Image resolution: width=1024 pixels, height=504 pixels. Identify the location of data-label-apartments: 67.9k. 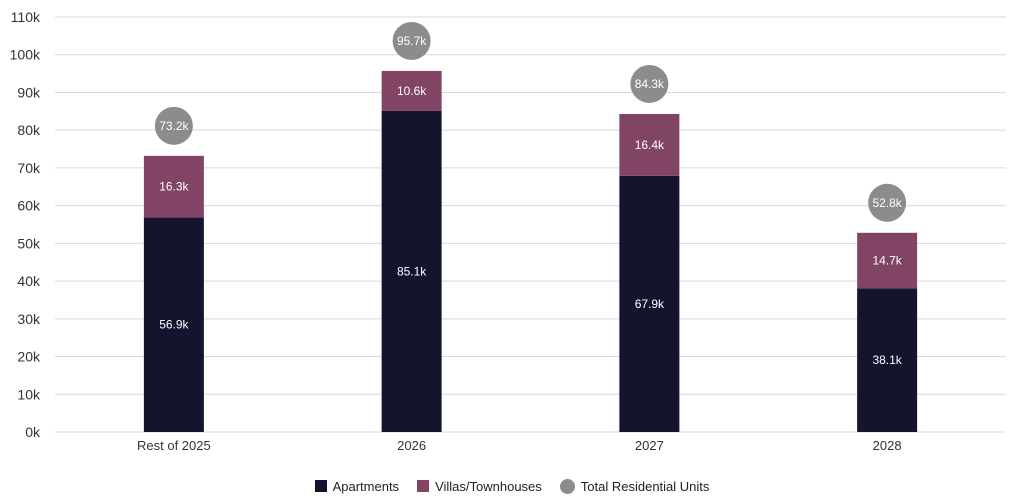
(650, 304).